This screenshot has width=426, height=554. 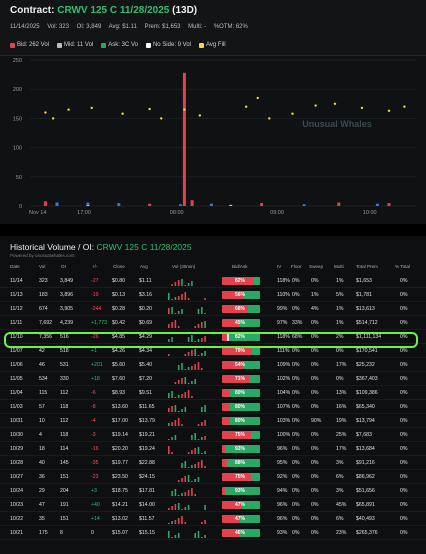 What do you see at coordinates (122, 27) in the screenshot?
I see `stat-average: Avg: $1.11` at bounding box center [122, 27].